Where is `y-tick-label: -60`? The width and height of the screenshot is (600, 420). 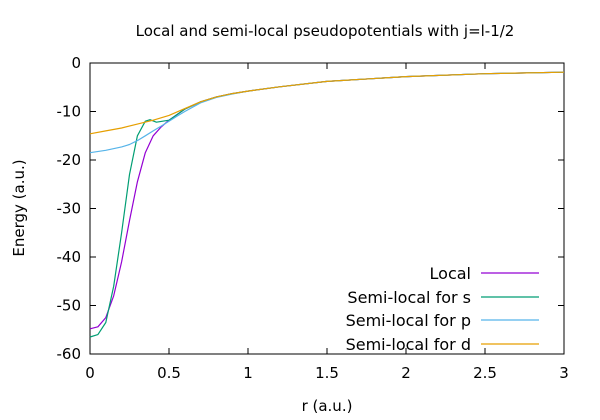 y-tick-label: -60 is located at coordinates (69, 354).